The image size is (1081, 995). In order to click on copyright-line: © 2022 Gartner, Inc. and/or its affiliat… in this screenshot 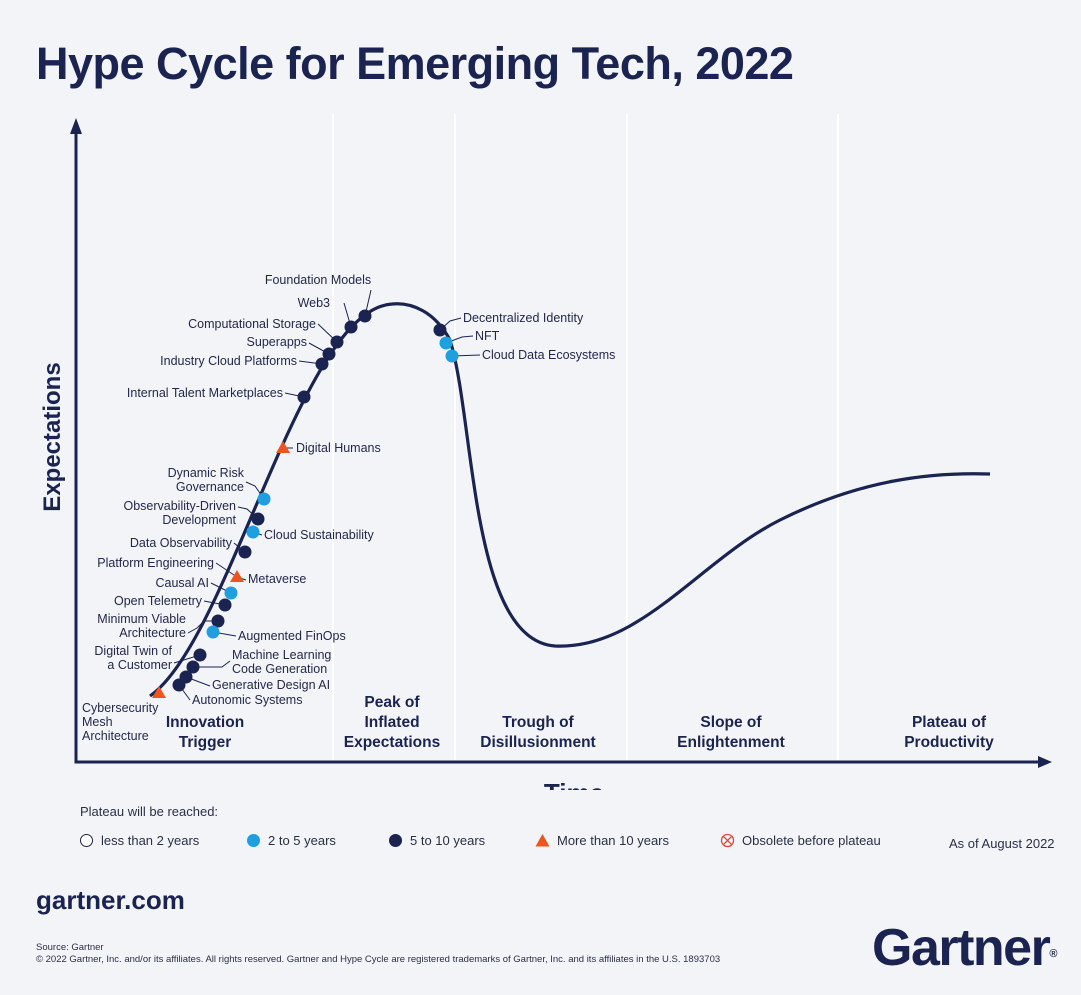, I will do `click(378, 959)`.